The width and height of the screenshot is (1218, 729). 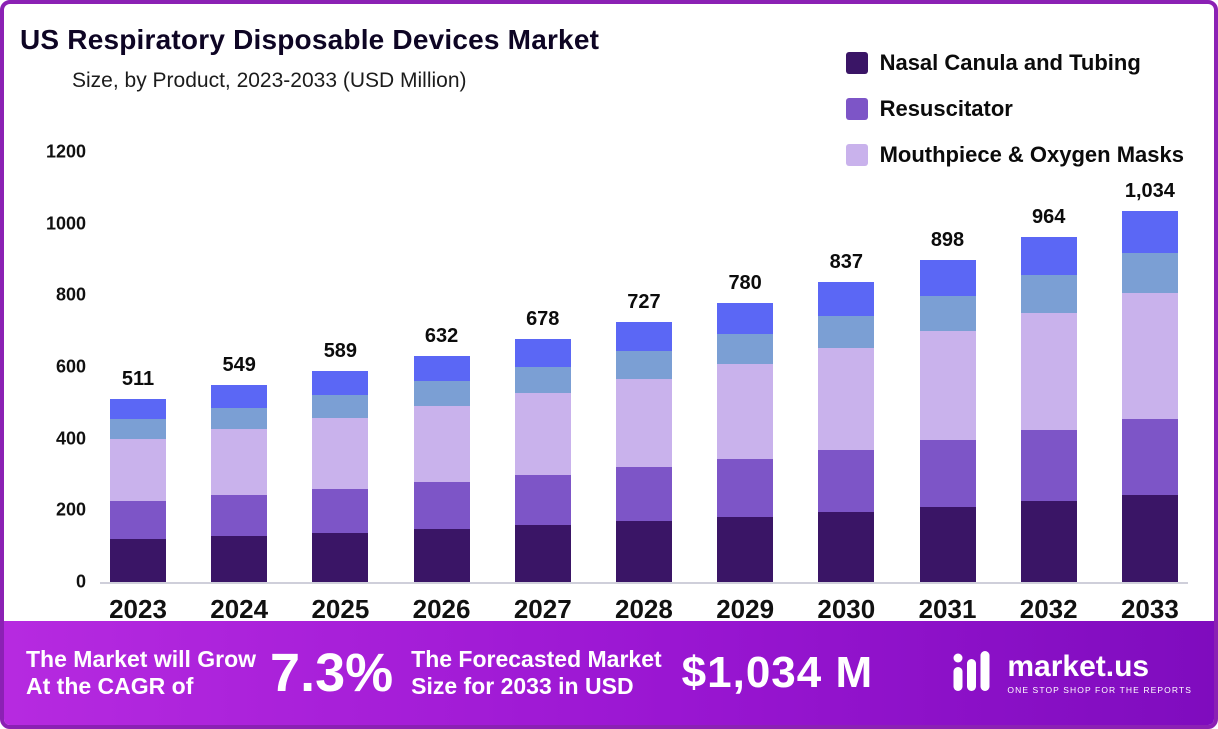 What do you see at coordinates (846, 262) in the screenshot?
I see `bar-total-label: 837` at bounding box center [846, 262].